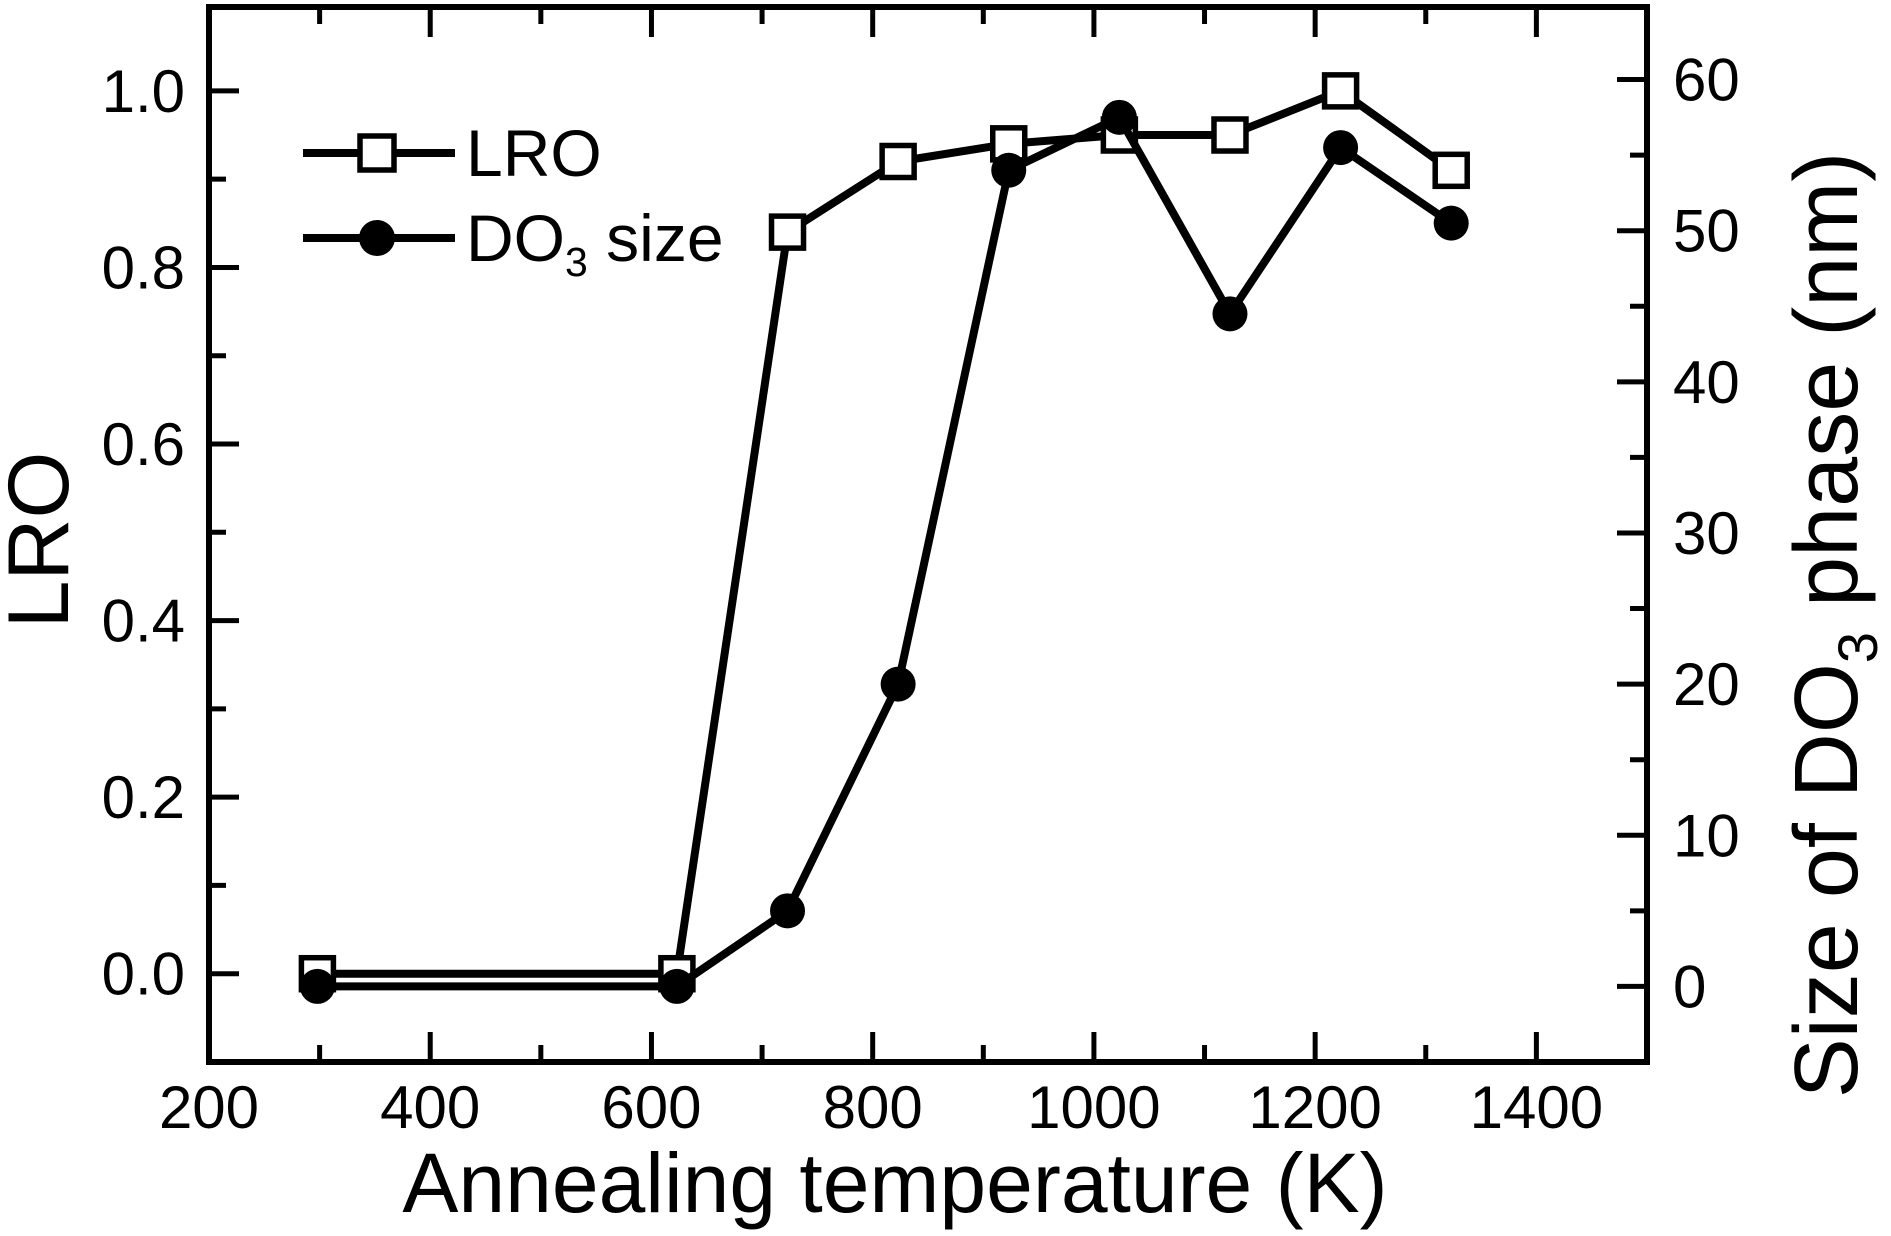  I want to click on y-right-tick-label: 10, so click(1706, 835).